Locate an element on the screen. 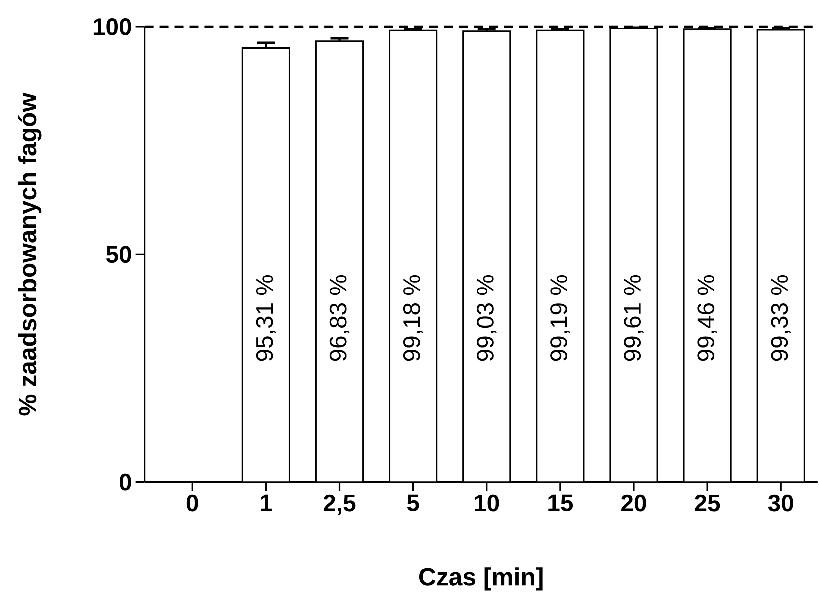 The width and height of the screenshot is (819, 605). x-tick-label: 5 is located at coordinates (413, 503).